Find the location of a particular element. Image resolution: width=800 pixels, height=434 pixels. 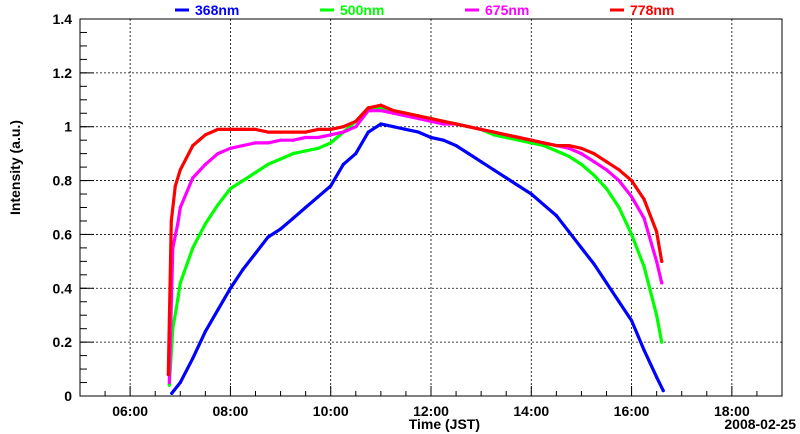

x-tick-label: 16:00 is located at coordinates (632, 411).